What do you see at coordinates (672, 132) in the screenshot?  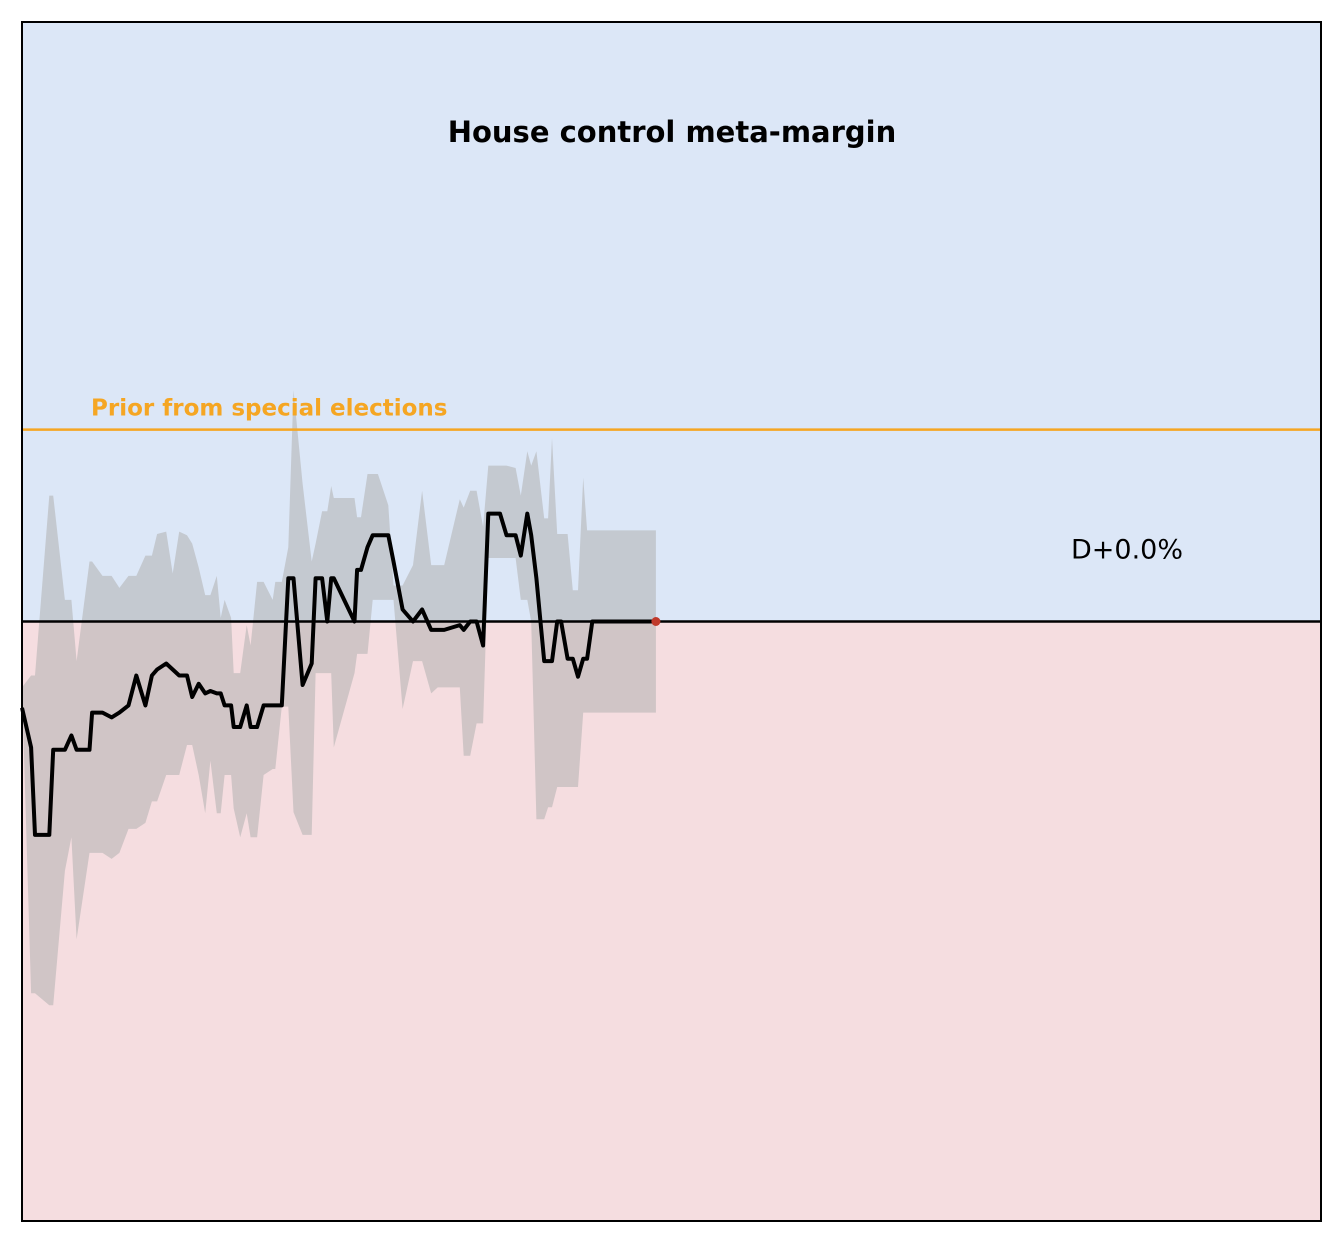 I see `chart-title: House control meta-margin` at bounding box center [672, 132].